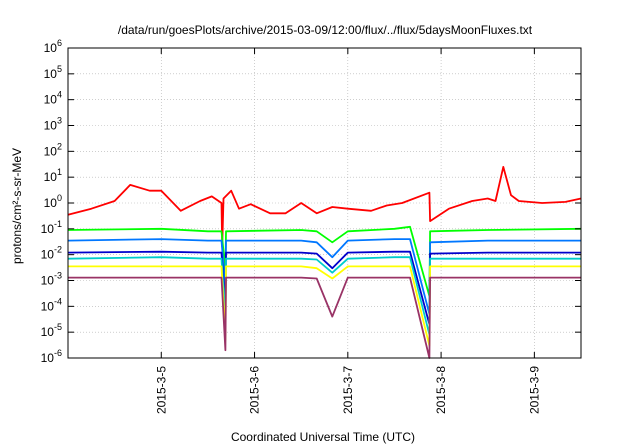 The image size is (640, 448). I want to click on y-tick-label: 10⁶, so click(53, 46).